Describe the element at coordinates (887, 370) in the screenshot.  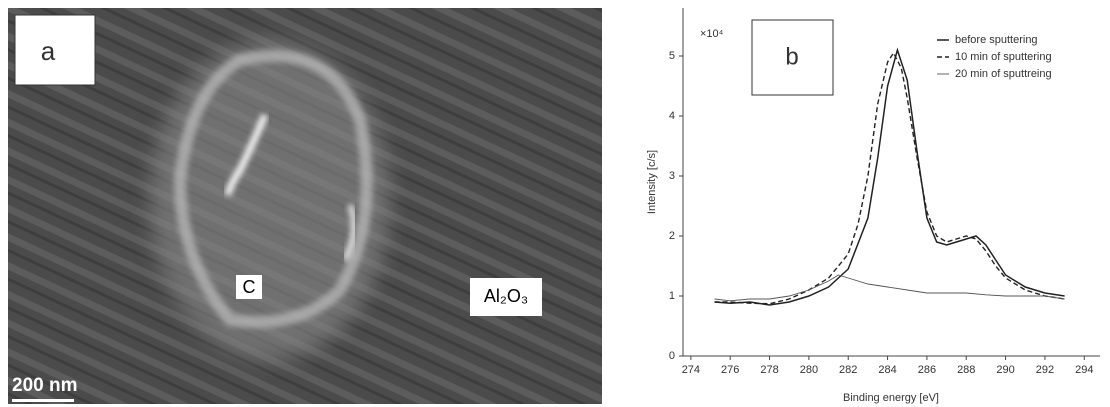
I see `x-tick-label: 284` at that location.